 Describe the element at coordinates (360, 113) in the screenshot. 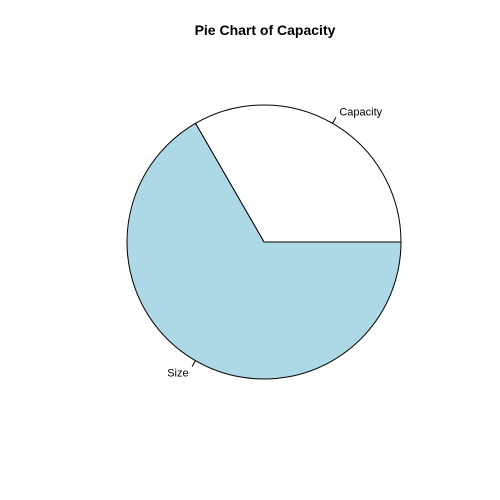

I see `pie-label-capacity: Capacity` at that location.